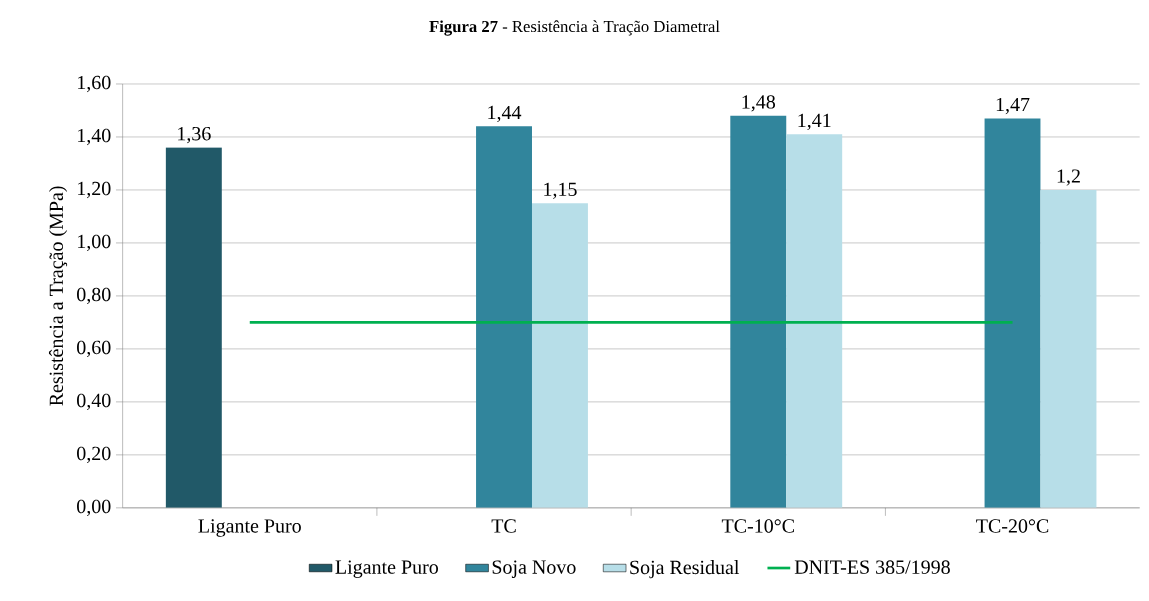 This screenshot has width=1149, height=601. Describe the element at coordinates (194, 135) in the screenshot. I see `data-label: 1,36` at that location.